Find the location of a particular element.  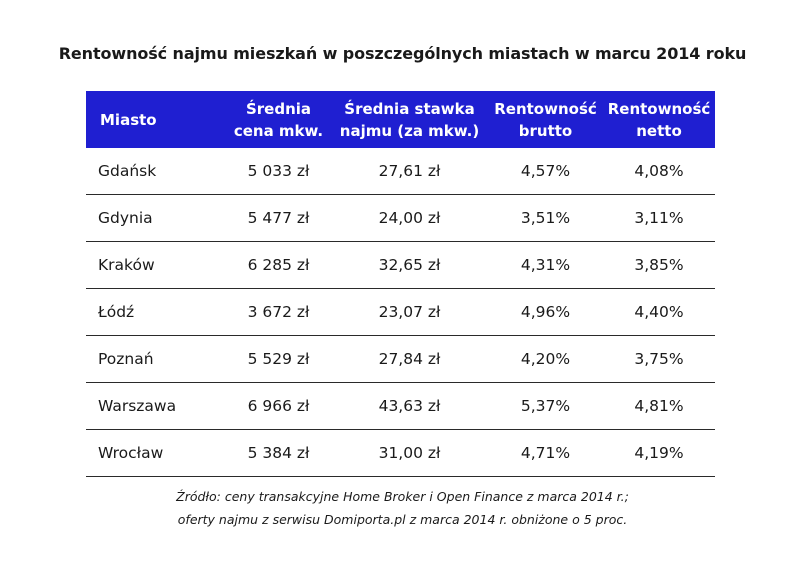

table-row: Poznań 5 529 zł 27,84 zł 4,20% 3,75% is located at coordinates (400, 359).